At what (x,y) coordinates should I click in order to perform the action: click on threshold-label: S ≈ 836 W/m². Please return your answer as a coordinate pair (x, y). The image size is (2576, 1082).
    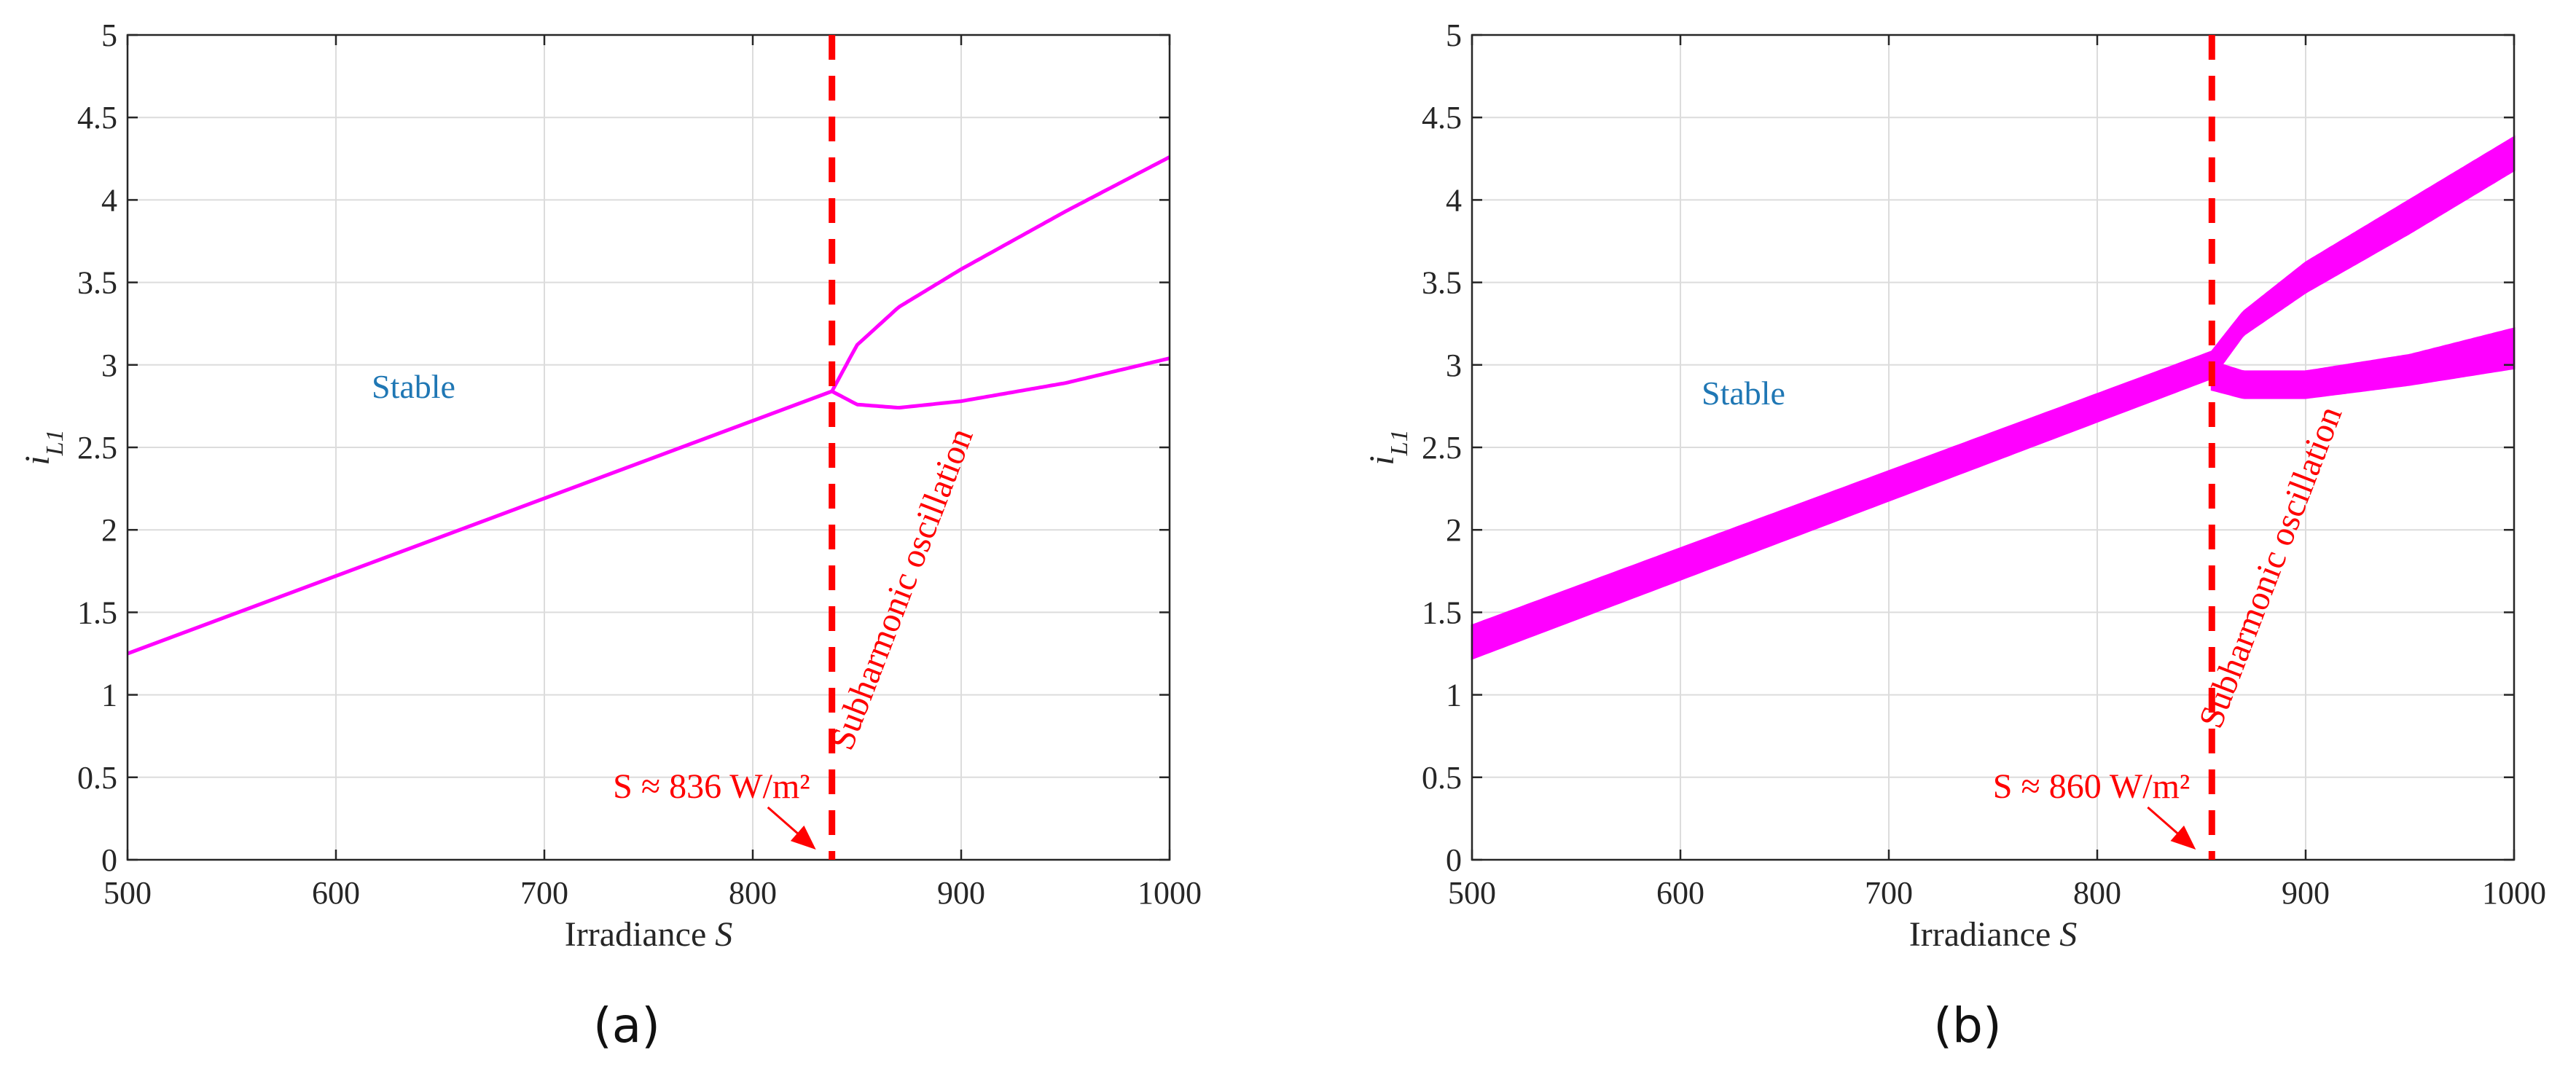
    Looking at the image, I should click on (711, 786).